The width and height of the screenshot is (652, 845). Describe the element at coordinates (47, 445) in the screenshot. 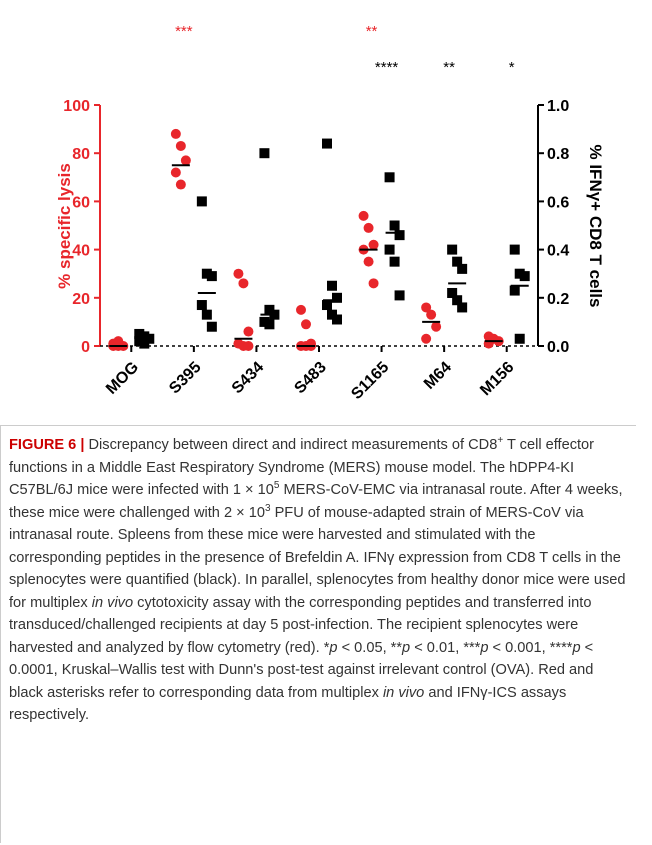

I see `caption-run: FIGURE 6 |` at that location.